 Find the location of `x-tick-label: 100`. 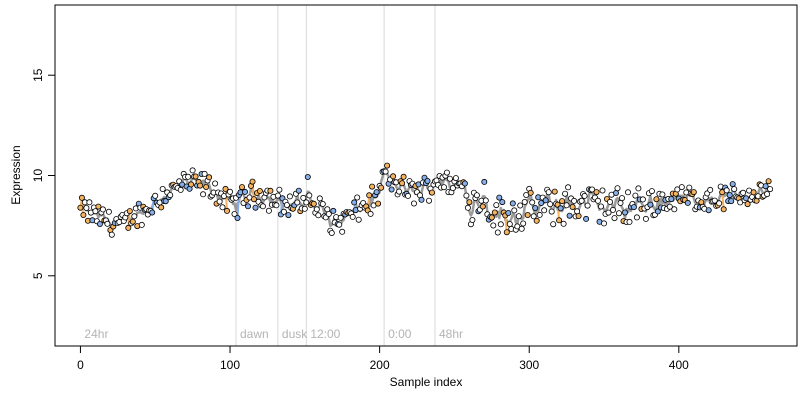

x-tick-label: 100 is located at coordinates (230, 365).